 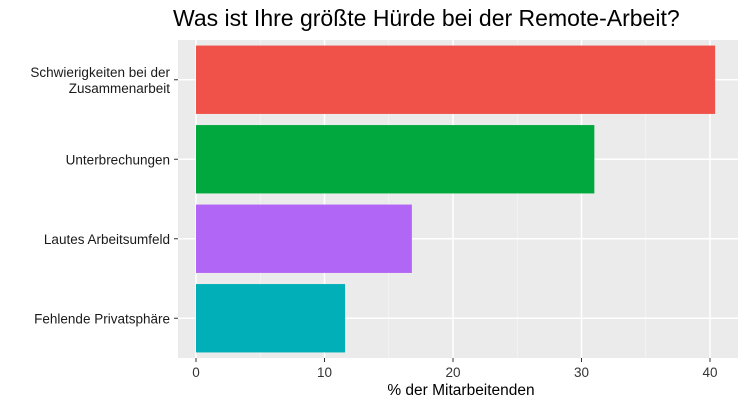 What do you see at coordinates (196, 372) in the screenshot?
I see `x-tick-label: 0` at bounding box center [196, 372].